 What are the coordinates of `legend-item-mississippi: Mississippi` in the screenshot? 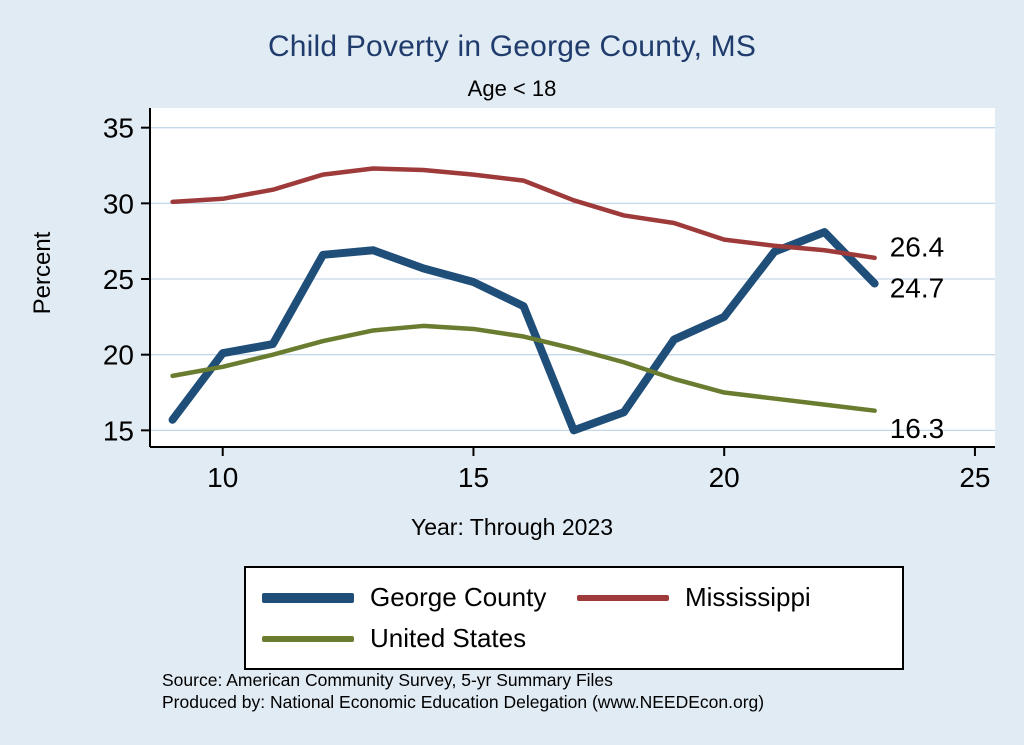 It's located at (734, 597).